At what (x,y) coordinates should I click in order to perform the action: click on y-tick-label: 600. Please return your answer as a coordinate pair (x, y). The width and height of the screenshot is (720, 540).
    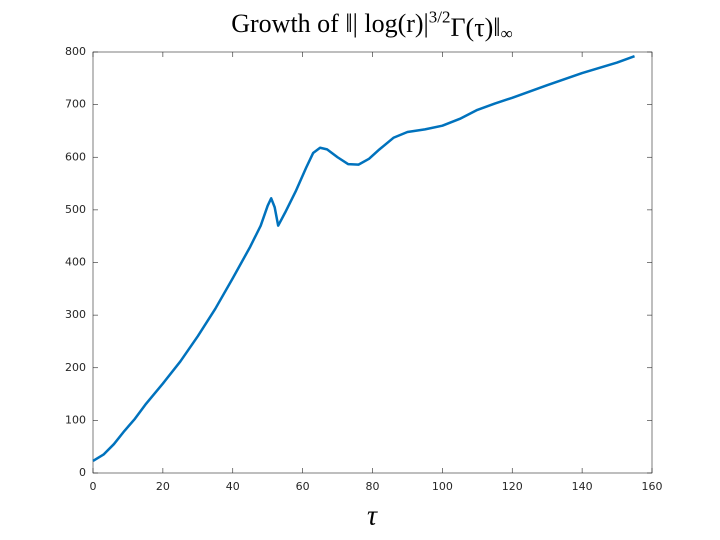
    Looking at the image, I should click on (75, 156).